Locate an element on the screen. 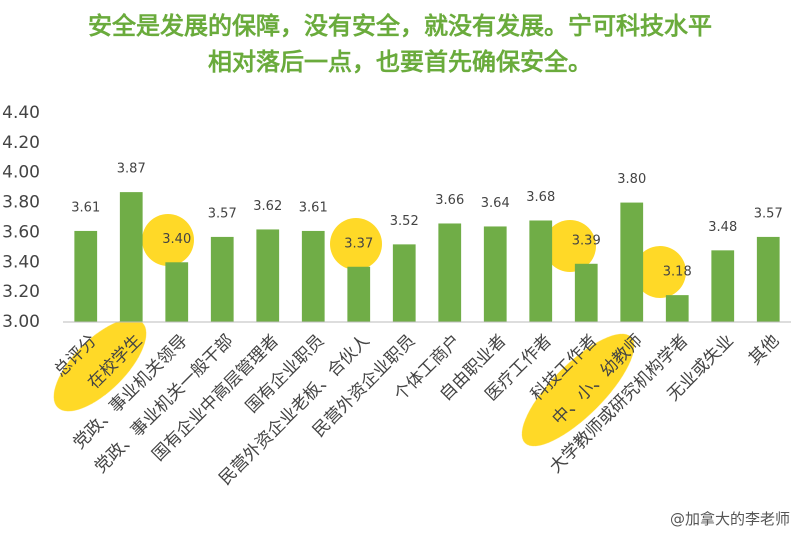  value-label: 3.39 is located at coordinates (586, 240).